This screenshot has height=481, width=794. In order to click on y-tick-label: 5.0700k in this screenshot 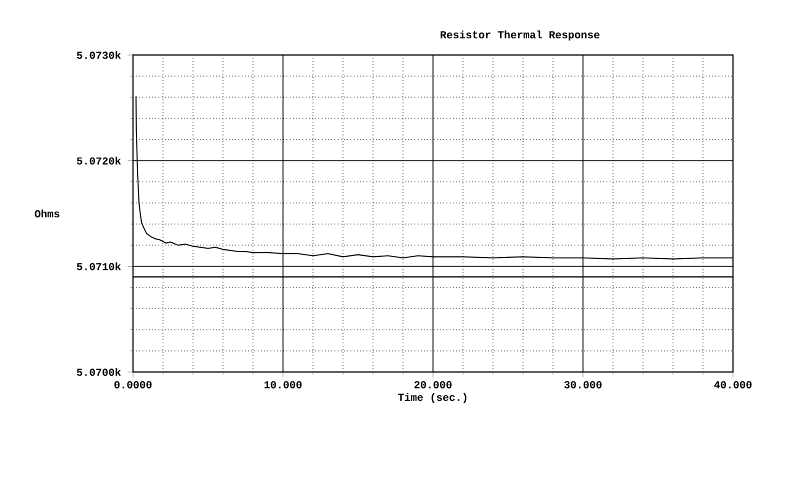, I will do `click(98, 372)`.